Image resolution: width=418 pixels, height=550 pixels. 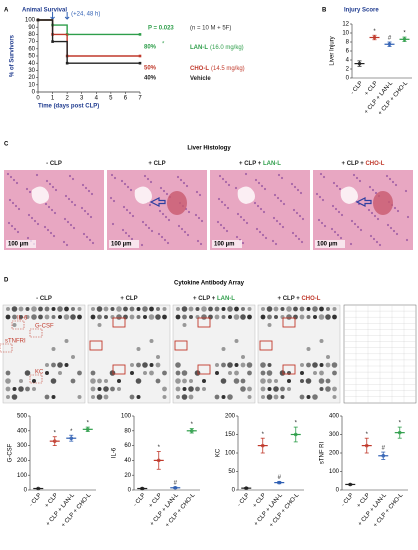 What do you see at coordinates (22, 417) in the screenshot?
I see `y-tick-label: 500` at bounding box center [22, 417].